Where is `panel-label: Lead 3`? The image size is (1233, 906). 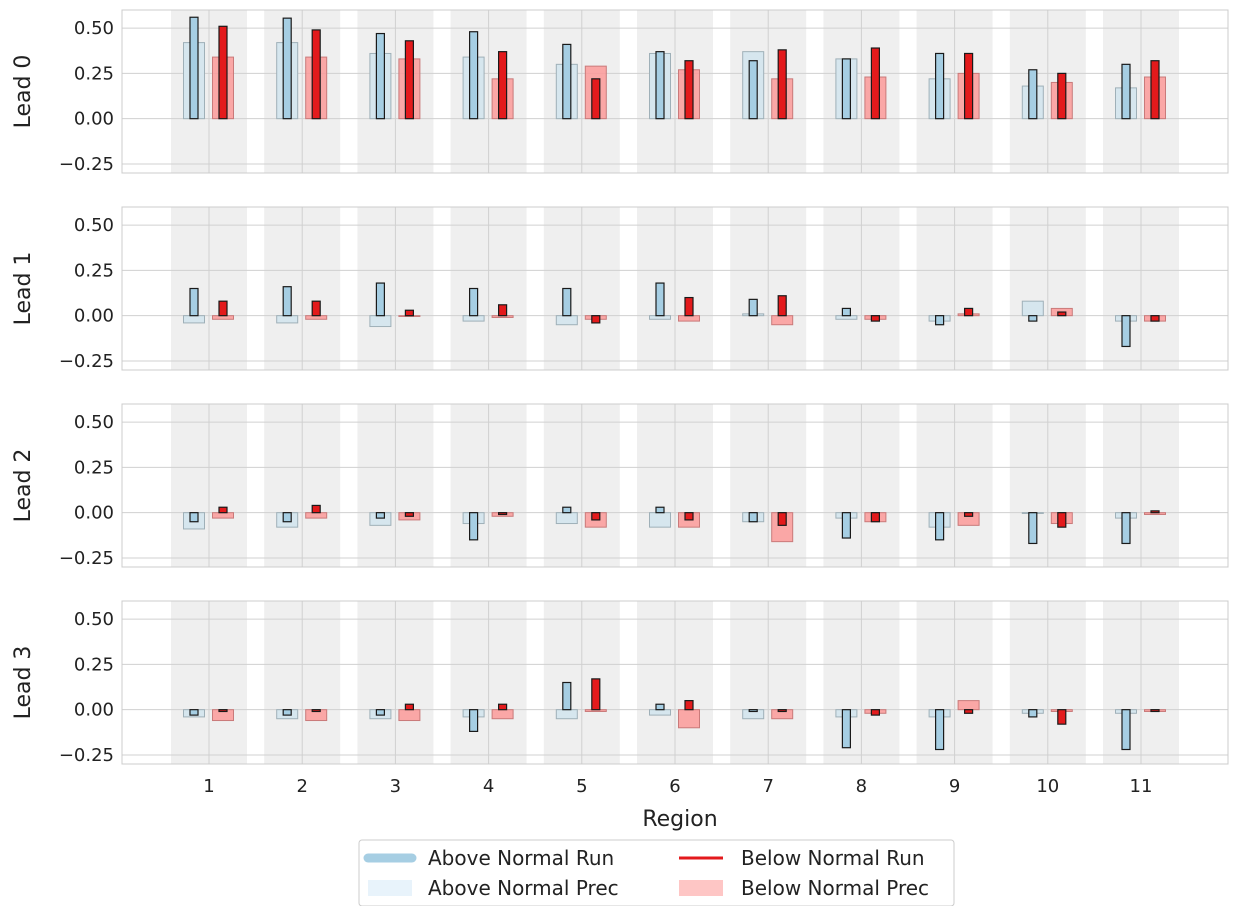
panel-label: Lead 3 is located at coordinates (23, 683).